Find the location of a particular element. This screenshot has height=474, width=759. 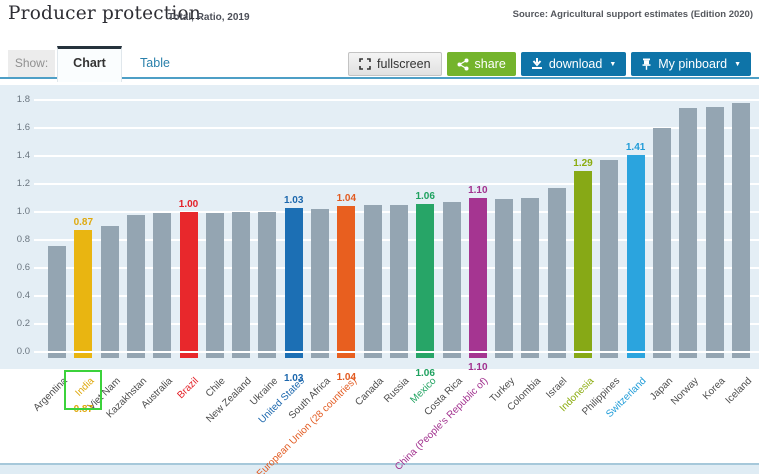

bar-australia is located at coordinates (162, 285).